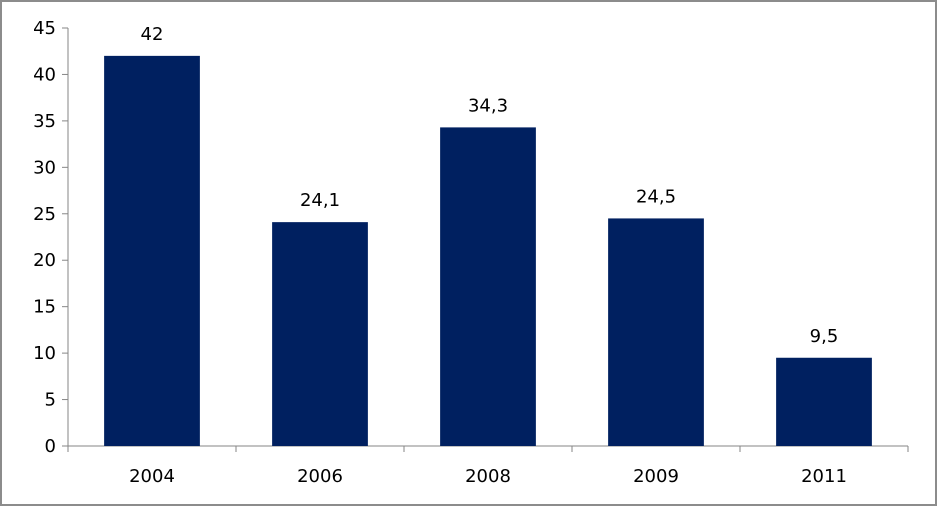 The height and width of the screenshot is (506, 937). What do you see at coordinates (488, 105) in the screenshot?
I see `data-label: 34,3` at bounding box center [488, 105].